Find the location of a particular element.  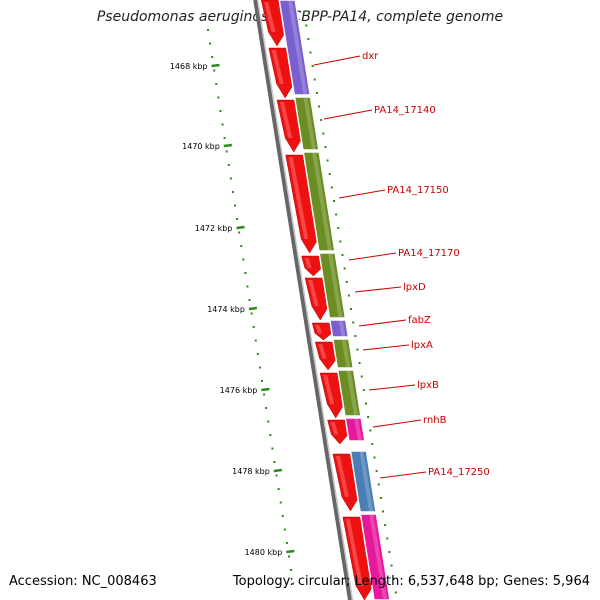

gene-label-fabz: fabZ is located at coordinates (419, 320).